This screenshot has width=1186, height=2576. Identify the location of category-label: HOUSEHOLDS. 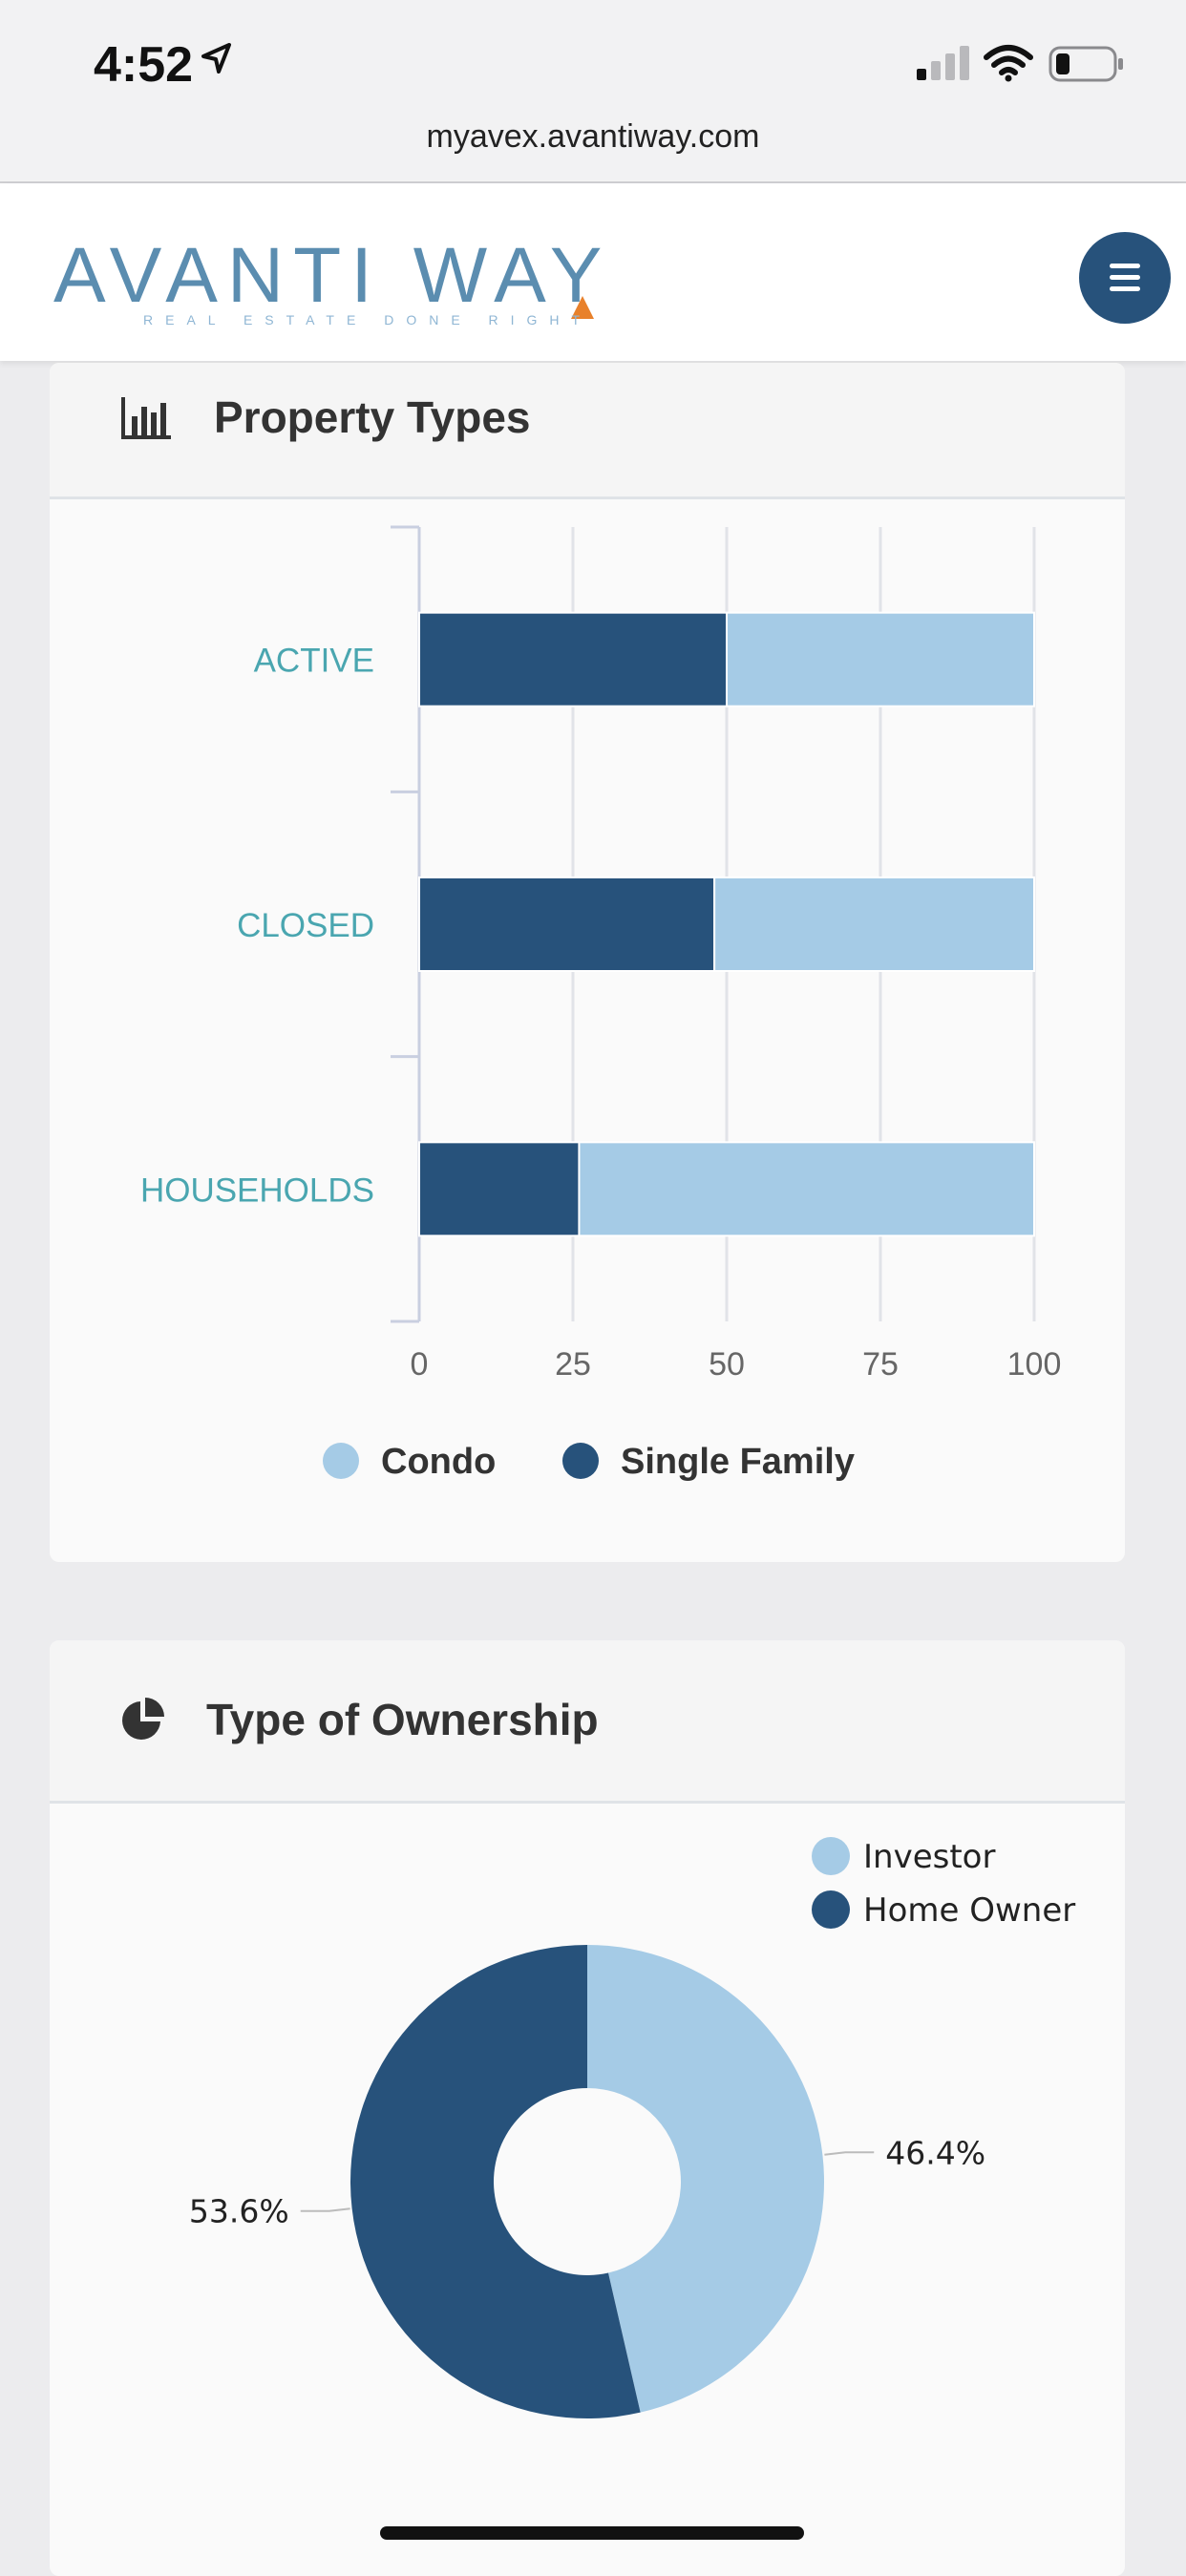
(257, 1190).